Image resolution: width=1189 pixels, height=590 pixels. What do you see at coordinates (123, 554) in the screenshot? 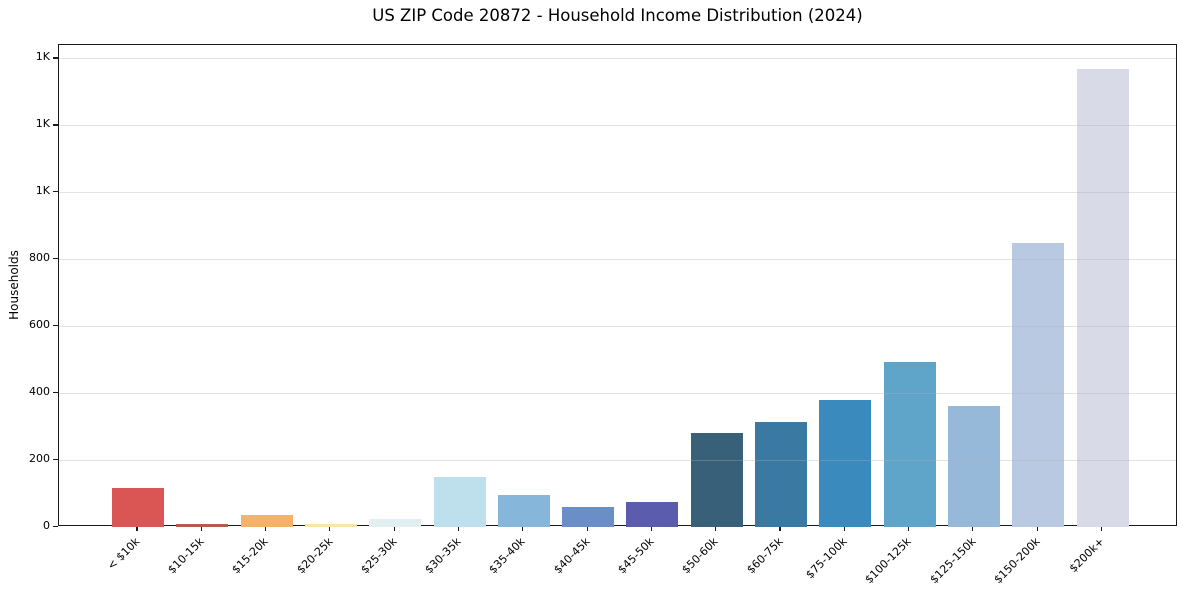
I see `x-tick-label-< $10k: < $10k` at bounding box center [123, 554].